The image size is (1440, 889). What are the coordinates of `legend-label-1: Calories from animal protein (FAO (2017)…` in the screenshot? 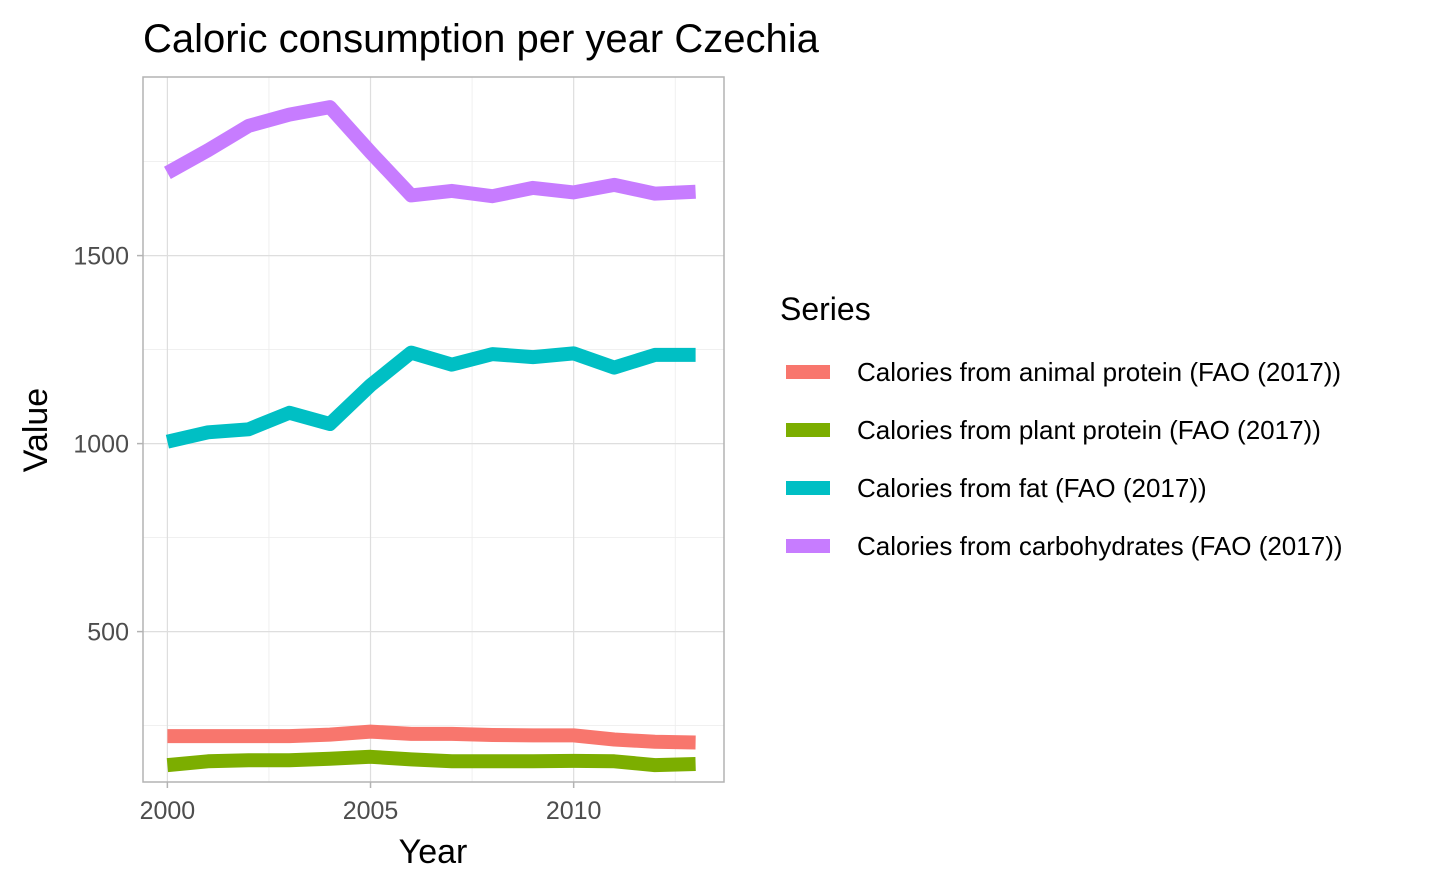 It's located at (1099, 372).